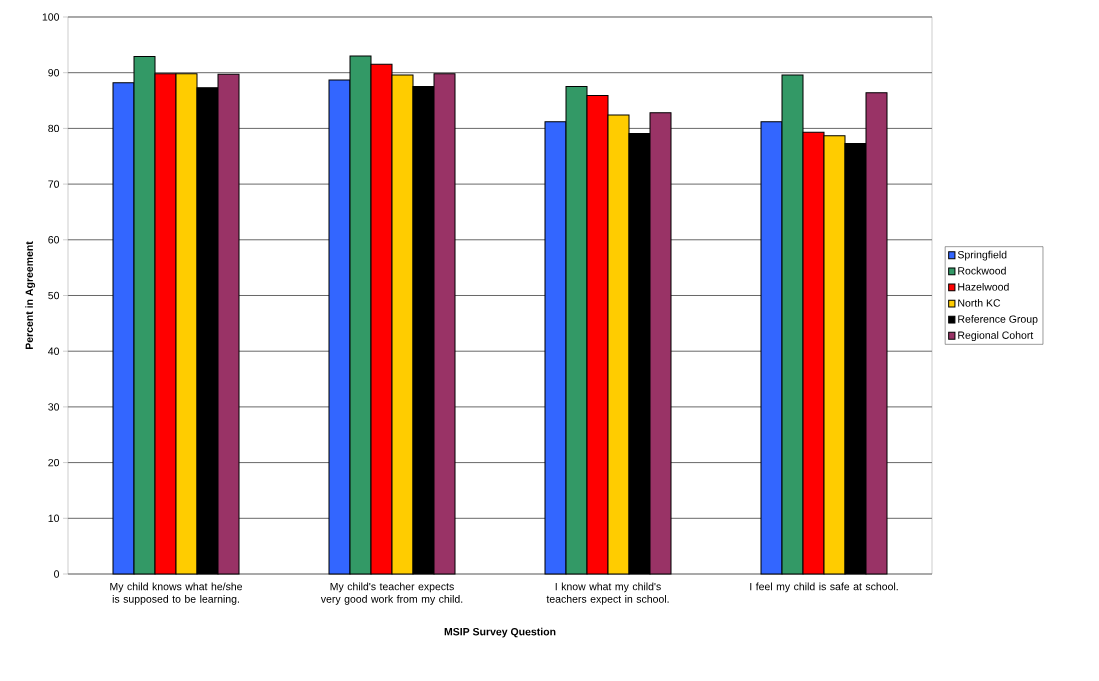 The image size is (1099, 681). Describe the element at coordinates (54, 72) in the screenshot. I see `y-tick-label: 90` at that location.